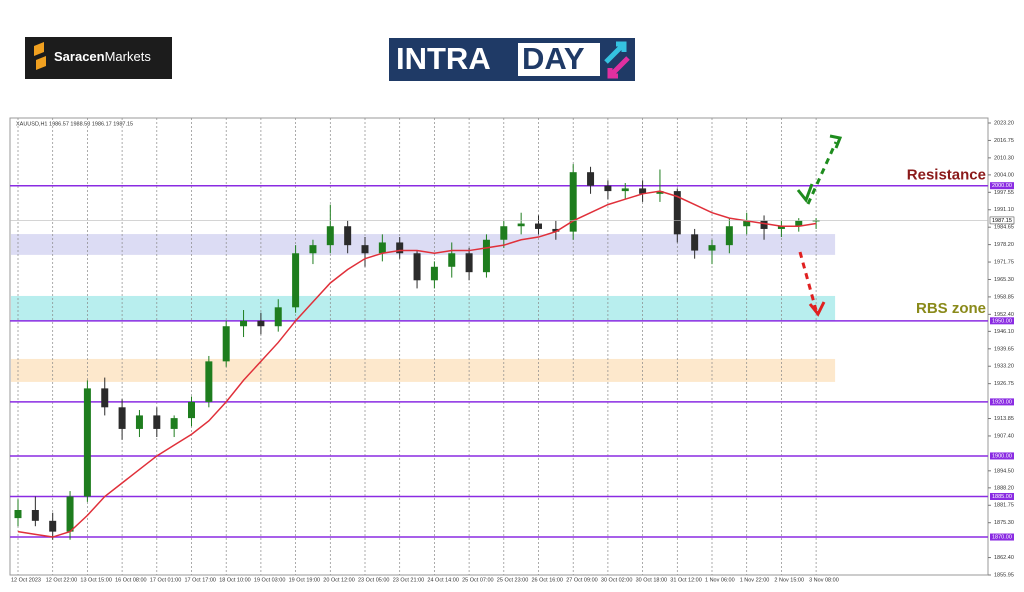 The height and width of the screenshot is (592, 1024). Describe the element at coordinates (548, 580) in the screenshot. I see `x-tick-label: 26 Oct 16:00` at that location.